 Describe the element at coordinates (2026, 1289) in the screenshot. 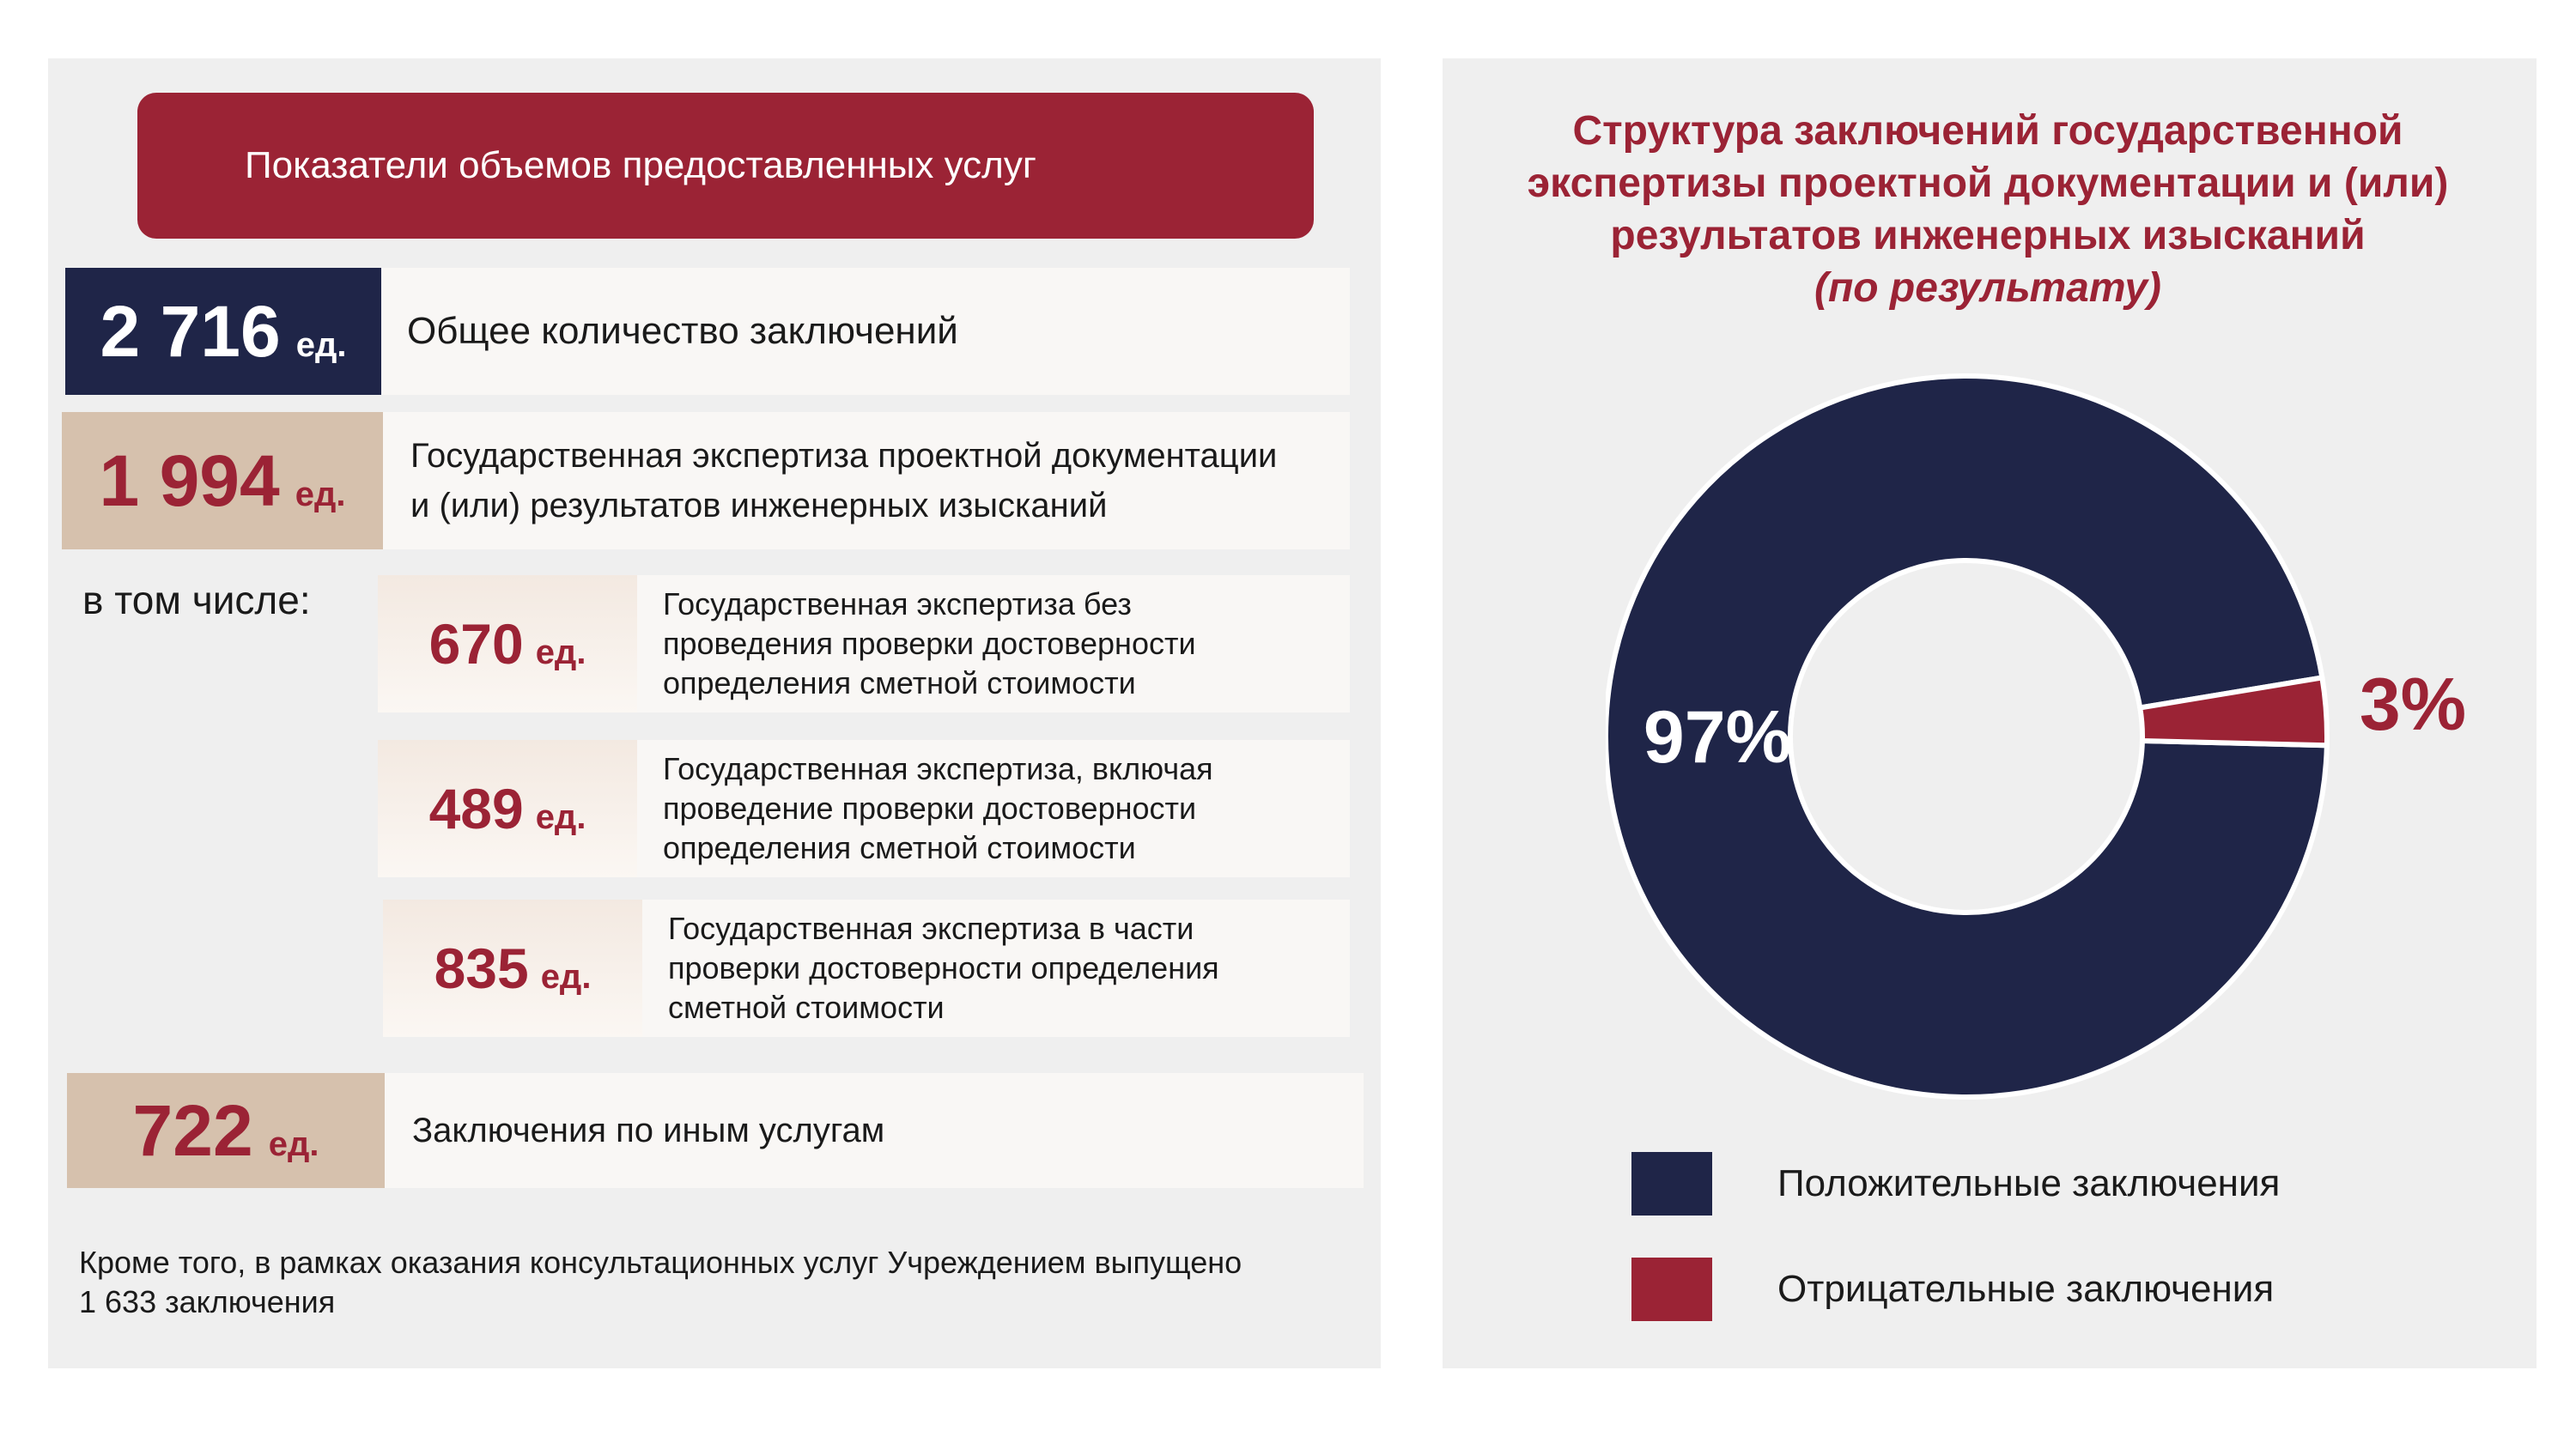

I see `legend-label-negative: Отрицательные заключения` at that location.